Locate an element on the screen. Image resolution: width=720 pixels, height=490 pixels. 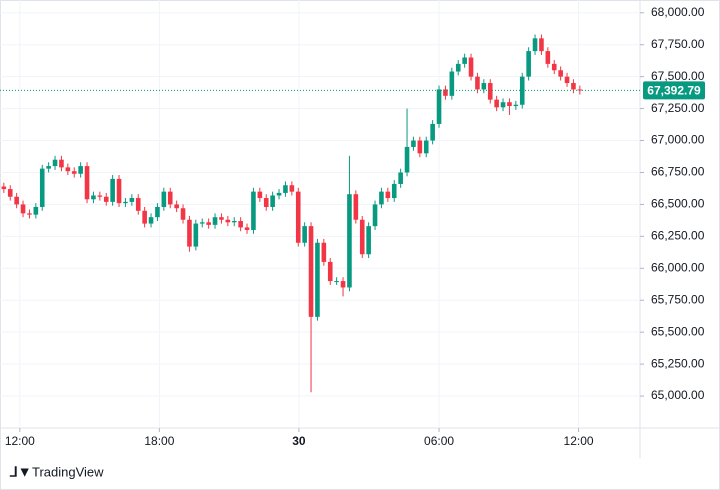
y-tick-label: 67,000.00 is located at coordinates (678, 140).